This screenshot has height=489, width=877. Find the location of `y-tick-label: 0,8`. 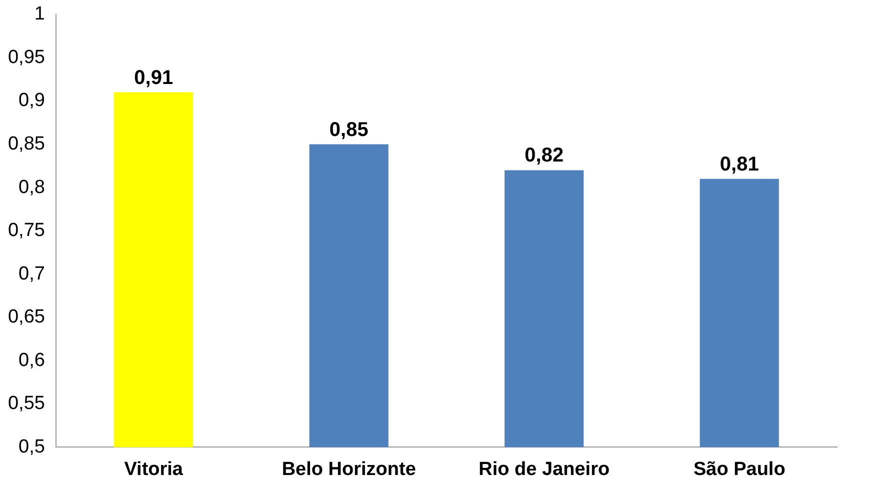

y-tick-label: 0,8 is located at coordinates (31, 187).